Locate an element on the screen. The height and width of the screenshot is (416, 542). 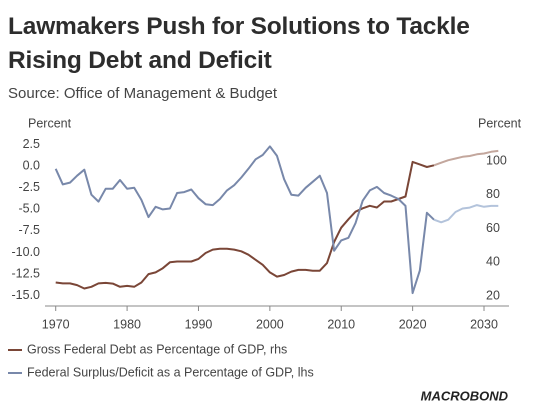
chart-subtitle: Source: Office of Management & Budget is located at coordinates (143, 93).